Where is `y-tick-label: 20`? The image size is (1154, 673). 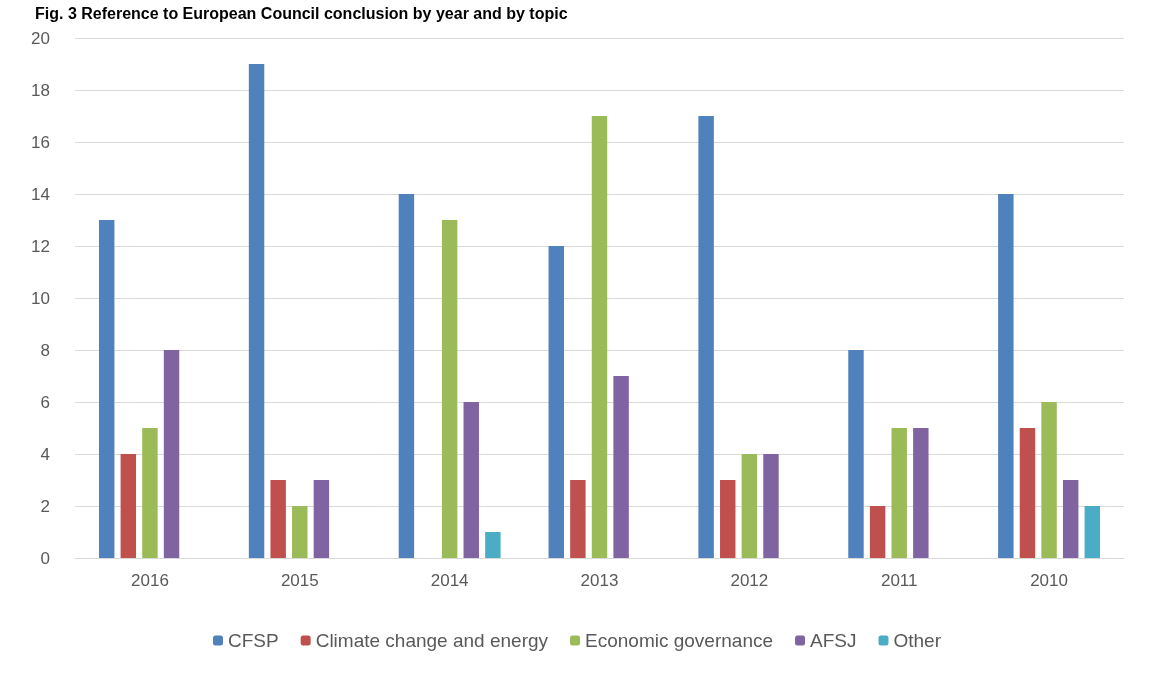 y-tick-label: 20 is located at coordinates (40, 38).